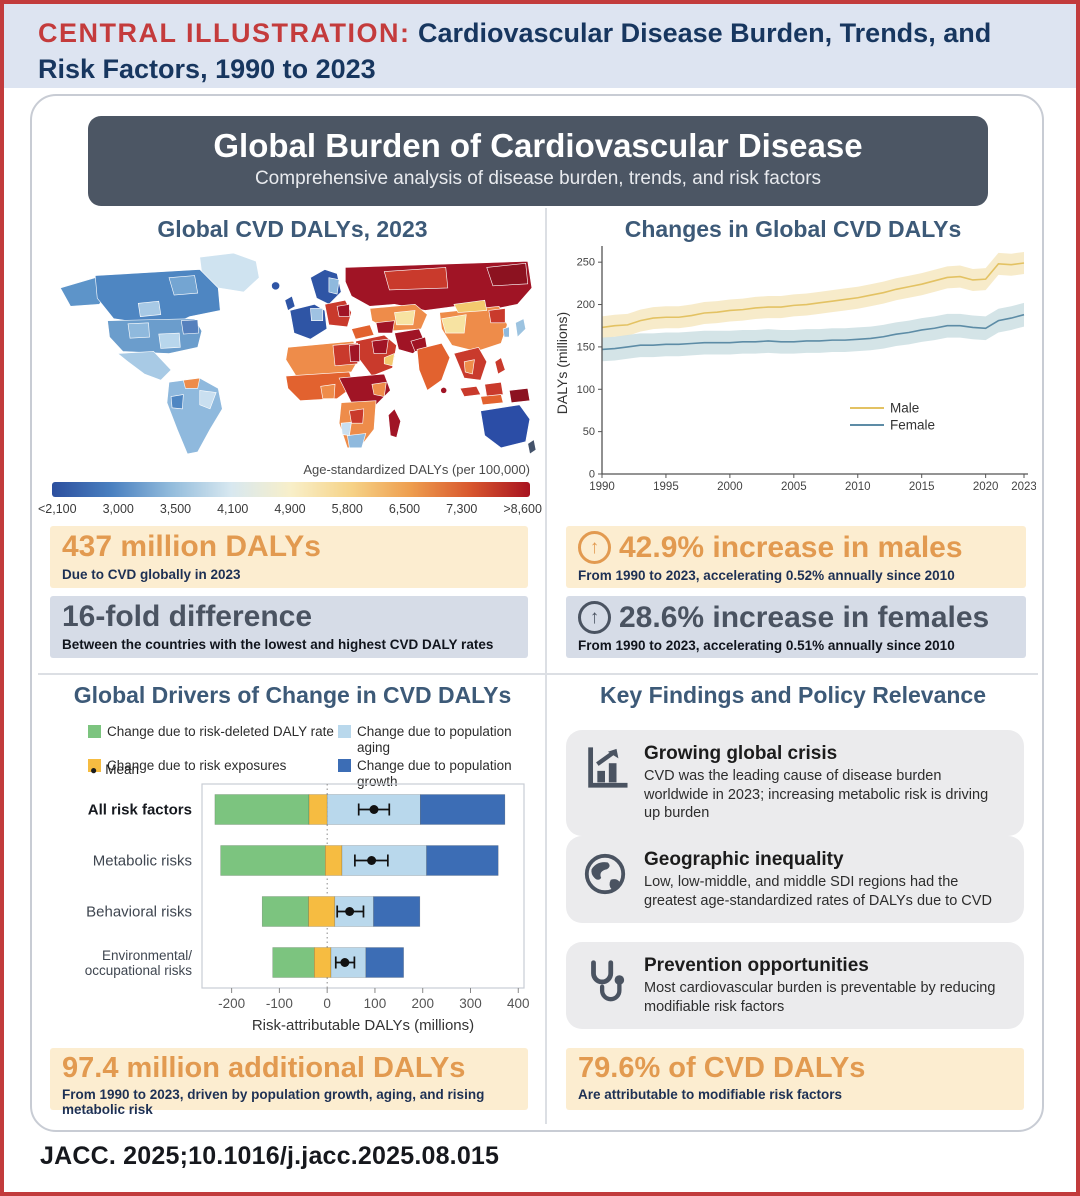  Describe the element at coordinates (586, 347) in the screenshot. I see `svg-text: 150` at that location.